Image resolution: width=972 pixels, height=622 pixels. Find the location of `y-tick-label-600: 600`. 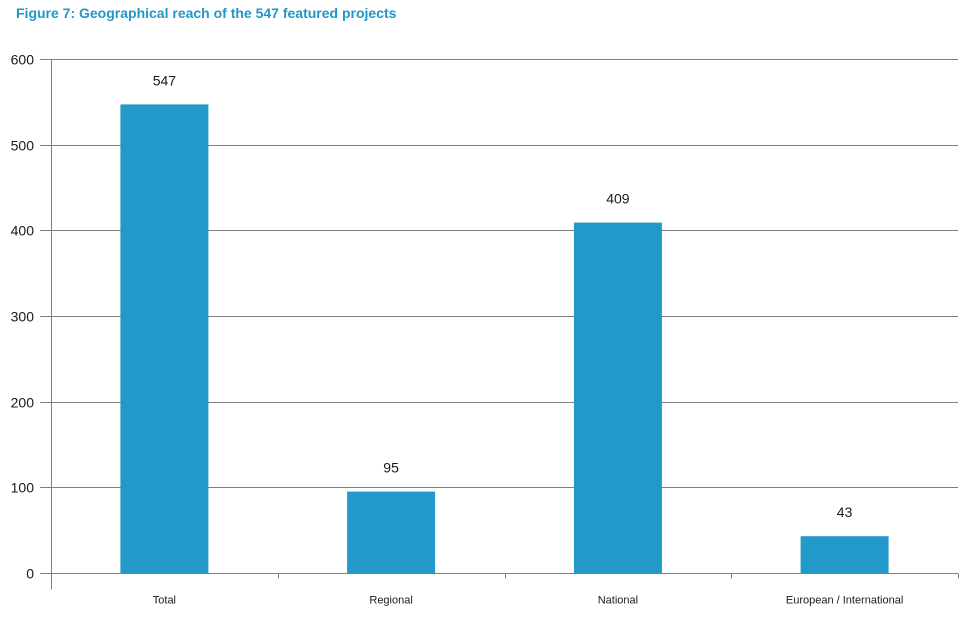

y-tick-label-600: 600 is located at coordinates (23, 60).